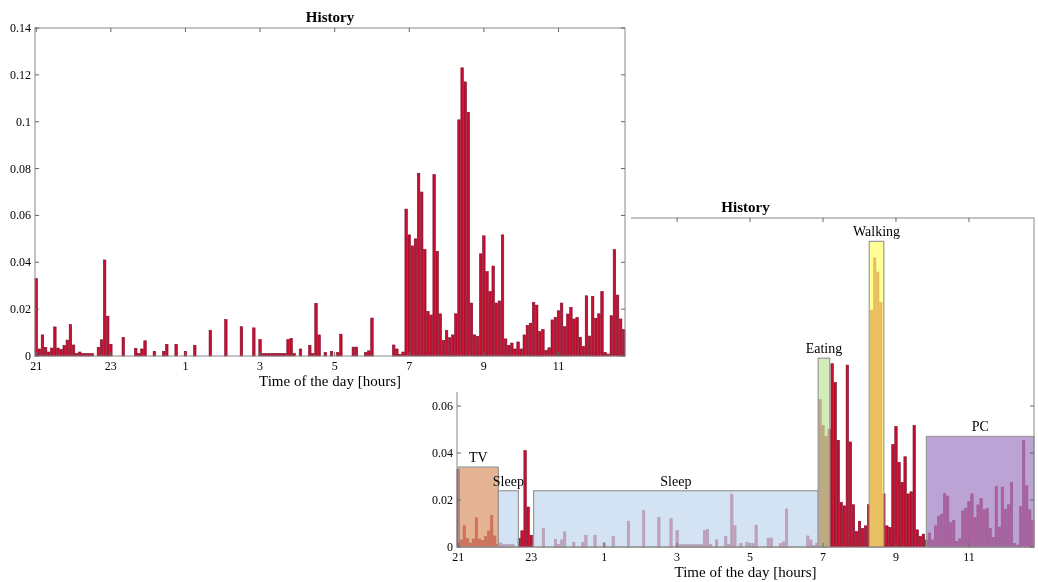 Image resolution: width=1038 pixels, height=582 pixels. What do you see at coordinates (876, 232) in the screenshot?
I see `band-label: Walking` at bounding box center [876, 232].